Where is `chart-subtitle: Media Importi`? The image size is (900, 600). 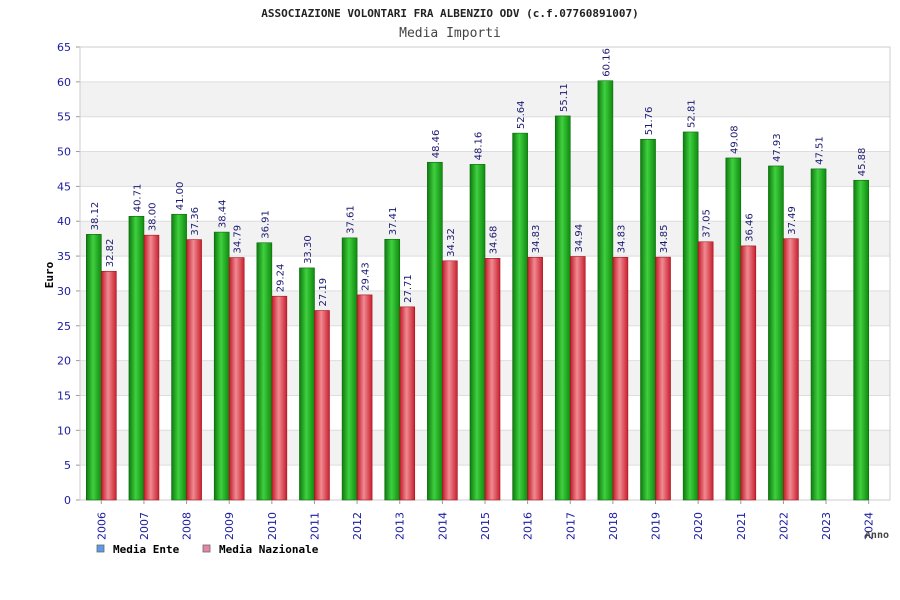 chart-subtitle: Media Importi is located at coordinates (450, 33).